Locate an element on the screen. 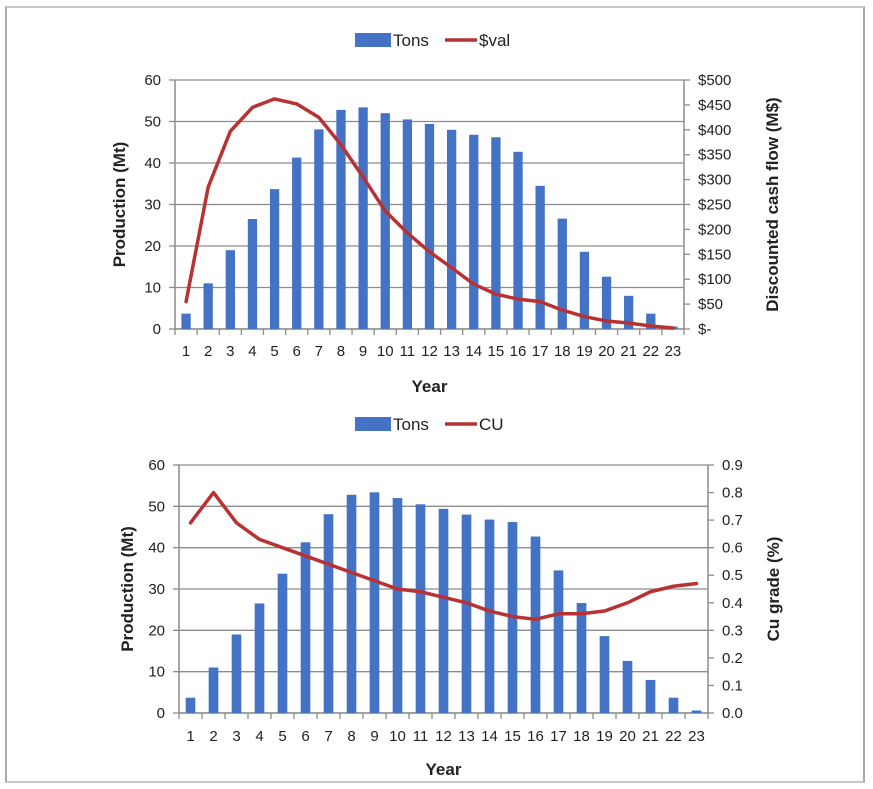 The image size is (873, 789). y2-tick-label: 0.3 is located at coordinates (732, 630).